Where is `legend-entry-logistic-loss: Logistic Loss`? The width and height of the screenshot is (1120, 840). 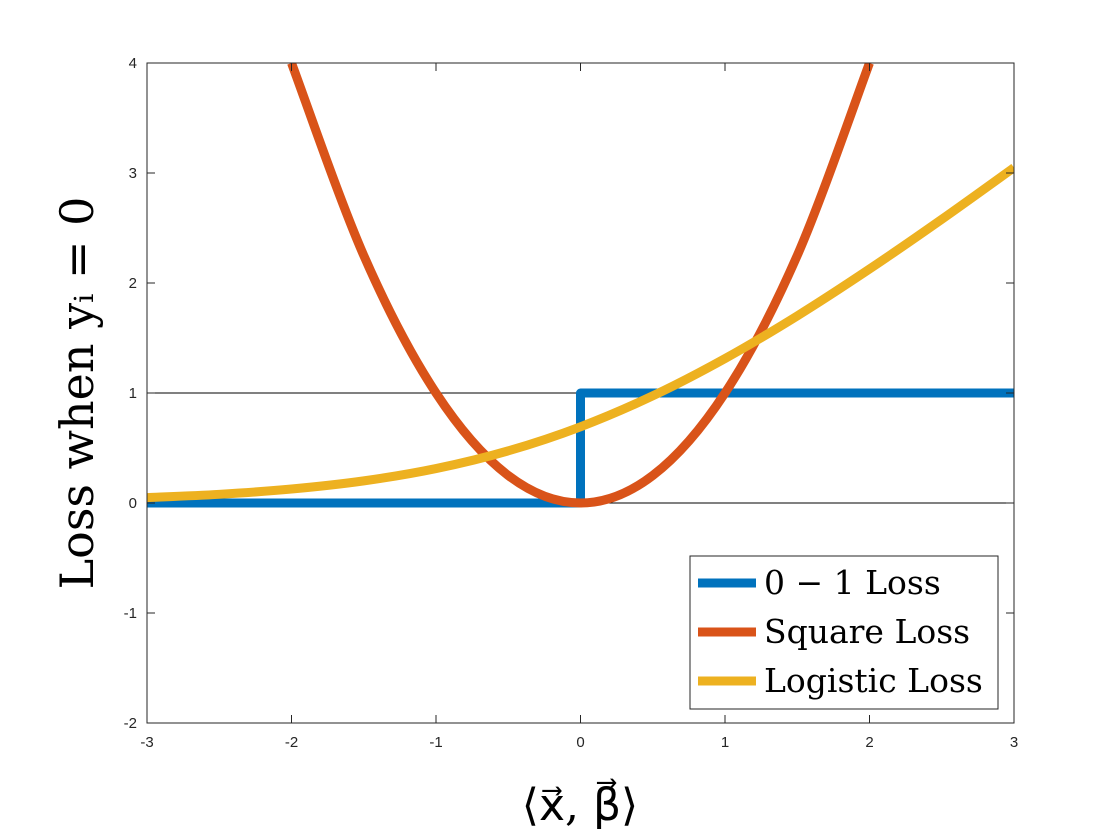 legend-entry-logistic-loss: Logistic Loss is located at coordinates (873, 680).